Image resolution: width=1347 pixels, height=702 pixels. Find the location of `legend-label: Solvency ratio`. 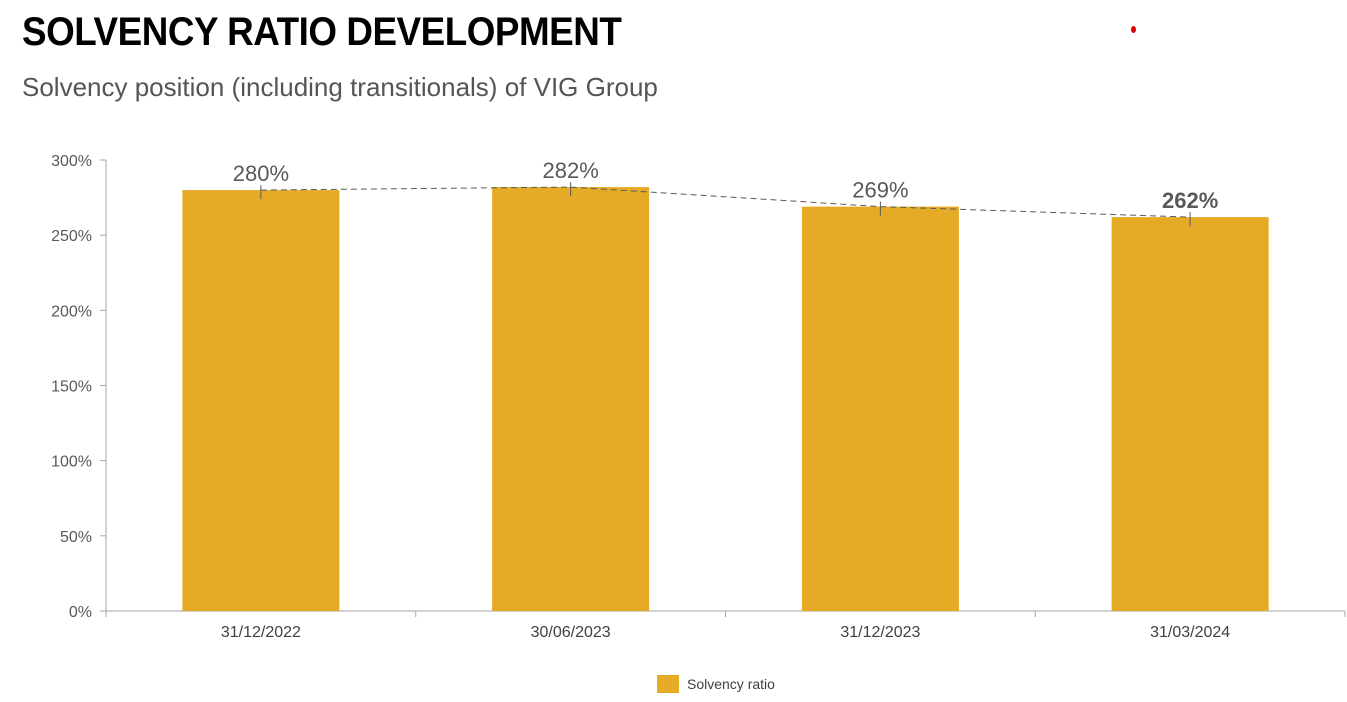

legend-label: Solvency ratio is located at coordinates (731, 684).